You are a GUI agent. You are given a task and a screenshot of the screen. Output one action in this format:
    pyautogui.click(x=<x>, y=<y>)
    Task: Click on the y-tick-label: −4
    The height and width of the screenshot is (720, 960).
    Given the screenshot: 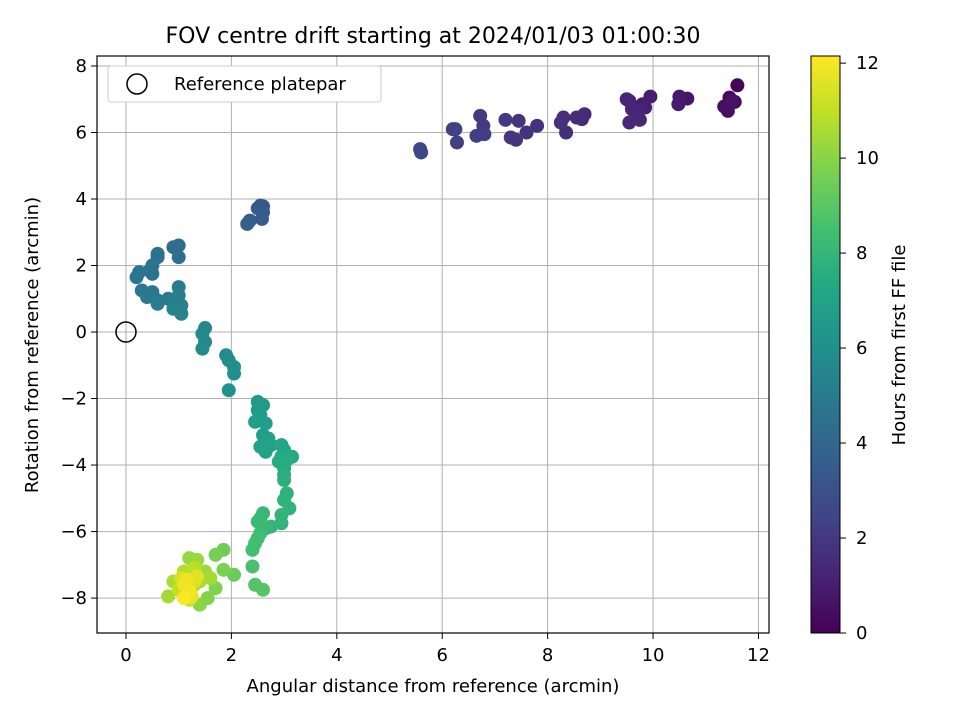 What is the action you would take?
    pyautogui.click(x=73, y=465)
    